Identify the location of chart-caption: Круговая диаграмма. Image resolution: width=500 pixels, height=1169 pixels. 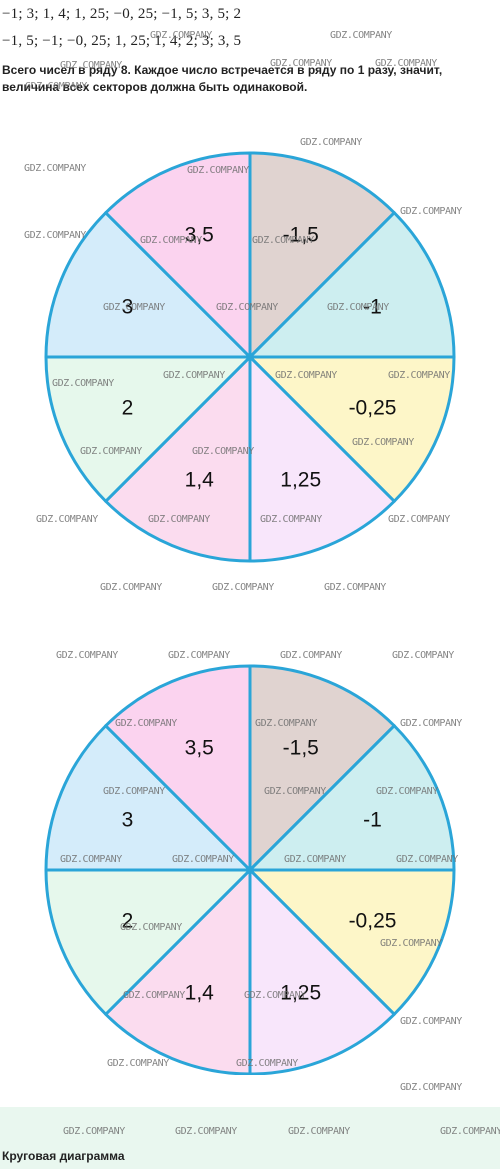
(63, 1156).